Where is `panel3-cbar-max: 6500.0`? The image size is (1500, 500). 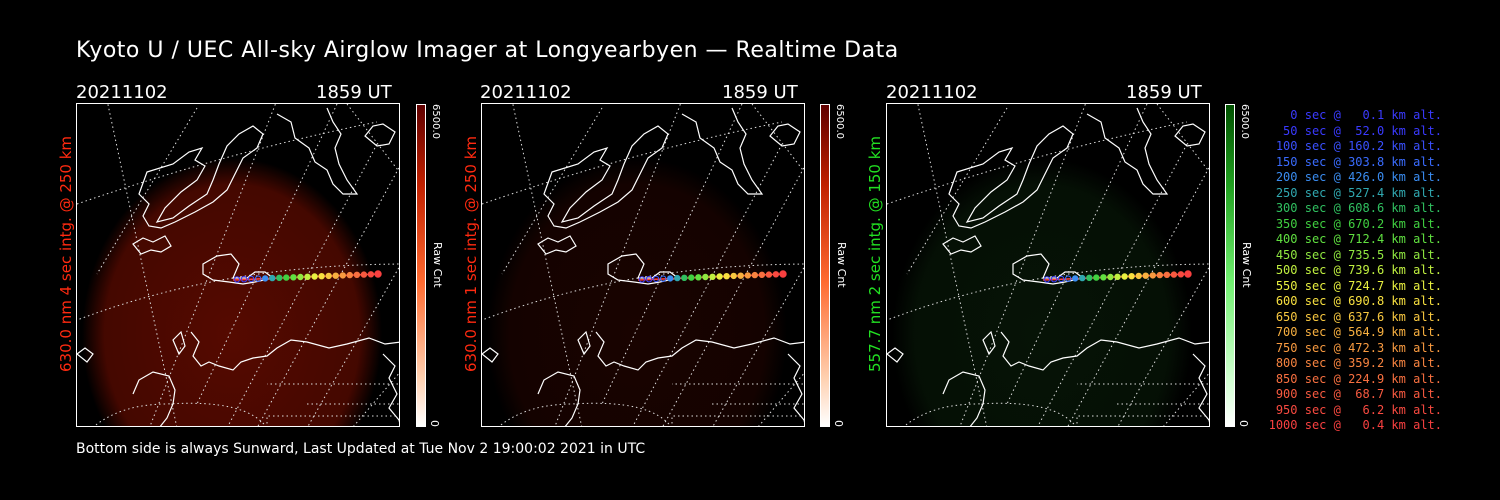 panel3-cbar-max: 6500.0 is located at coordinates (1244, 121).